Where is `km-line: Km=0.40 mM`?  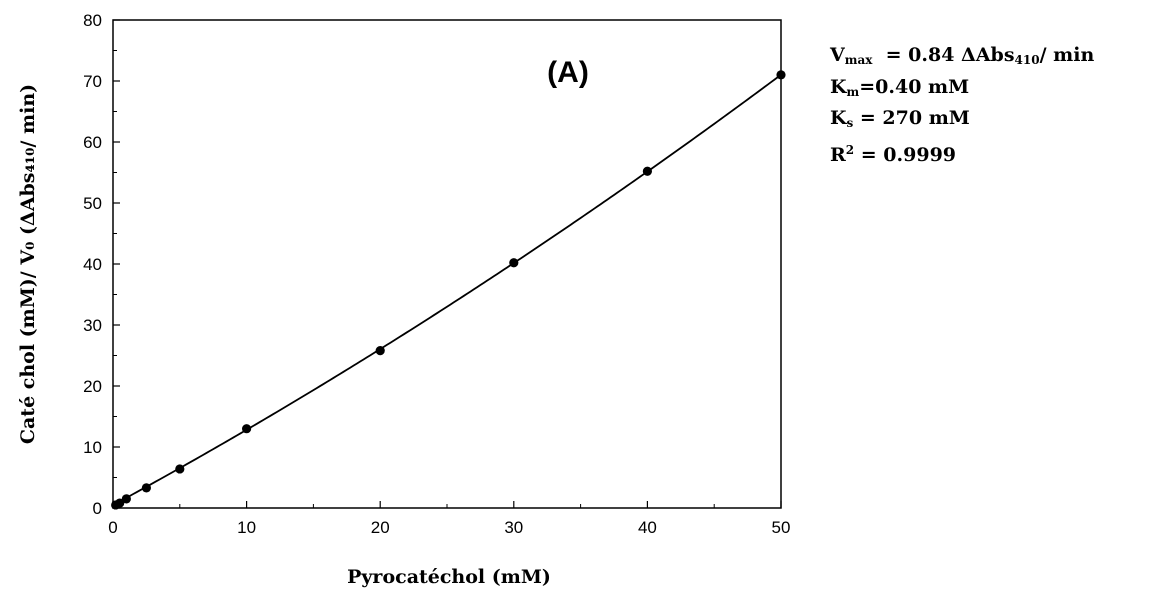 km-line: Km=0.40 mM is located at coordinates (962, 90).